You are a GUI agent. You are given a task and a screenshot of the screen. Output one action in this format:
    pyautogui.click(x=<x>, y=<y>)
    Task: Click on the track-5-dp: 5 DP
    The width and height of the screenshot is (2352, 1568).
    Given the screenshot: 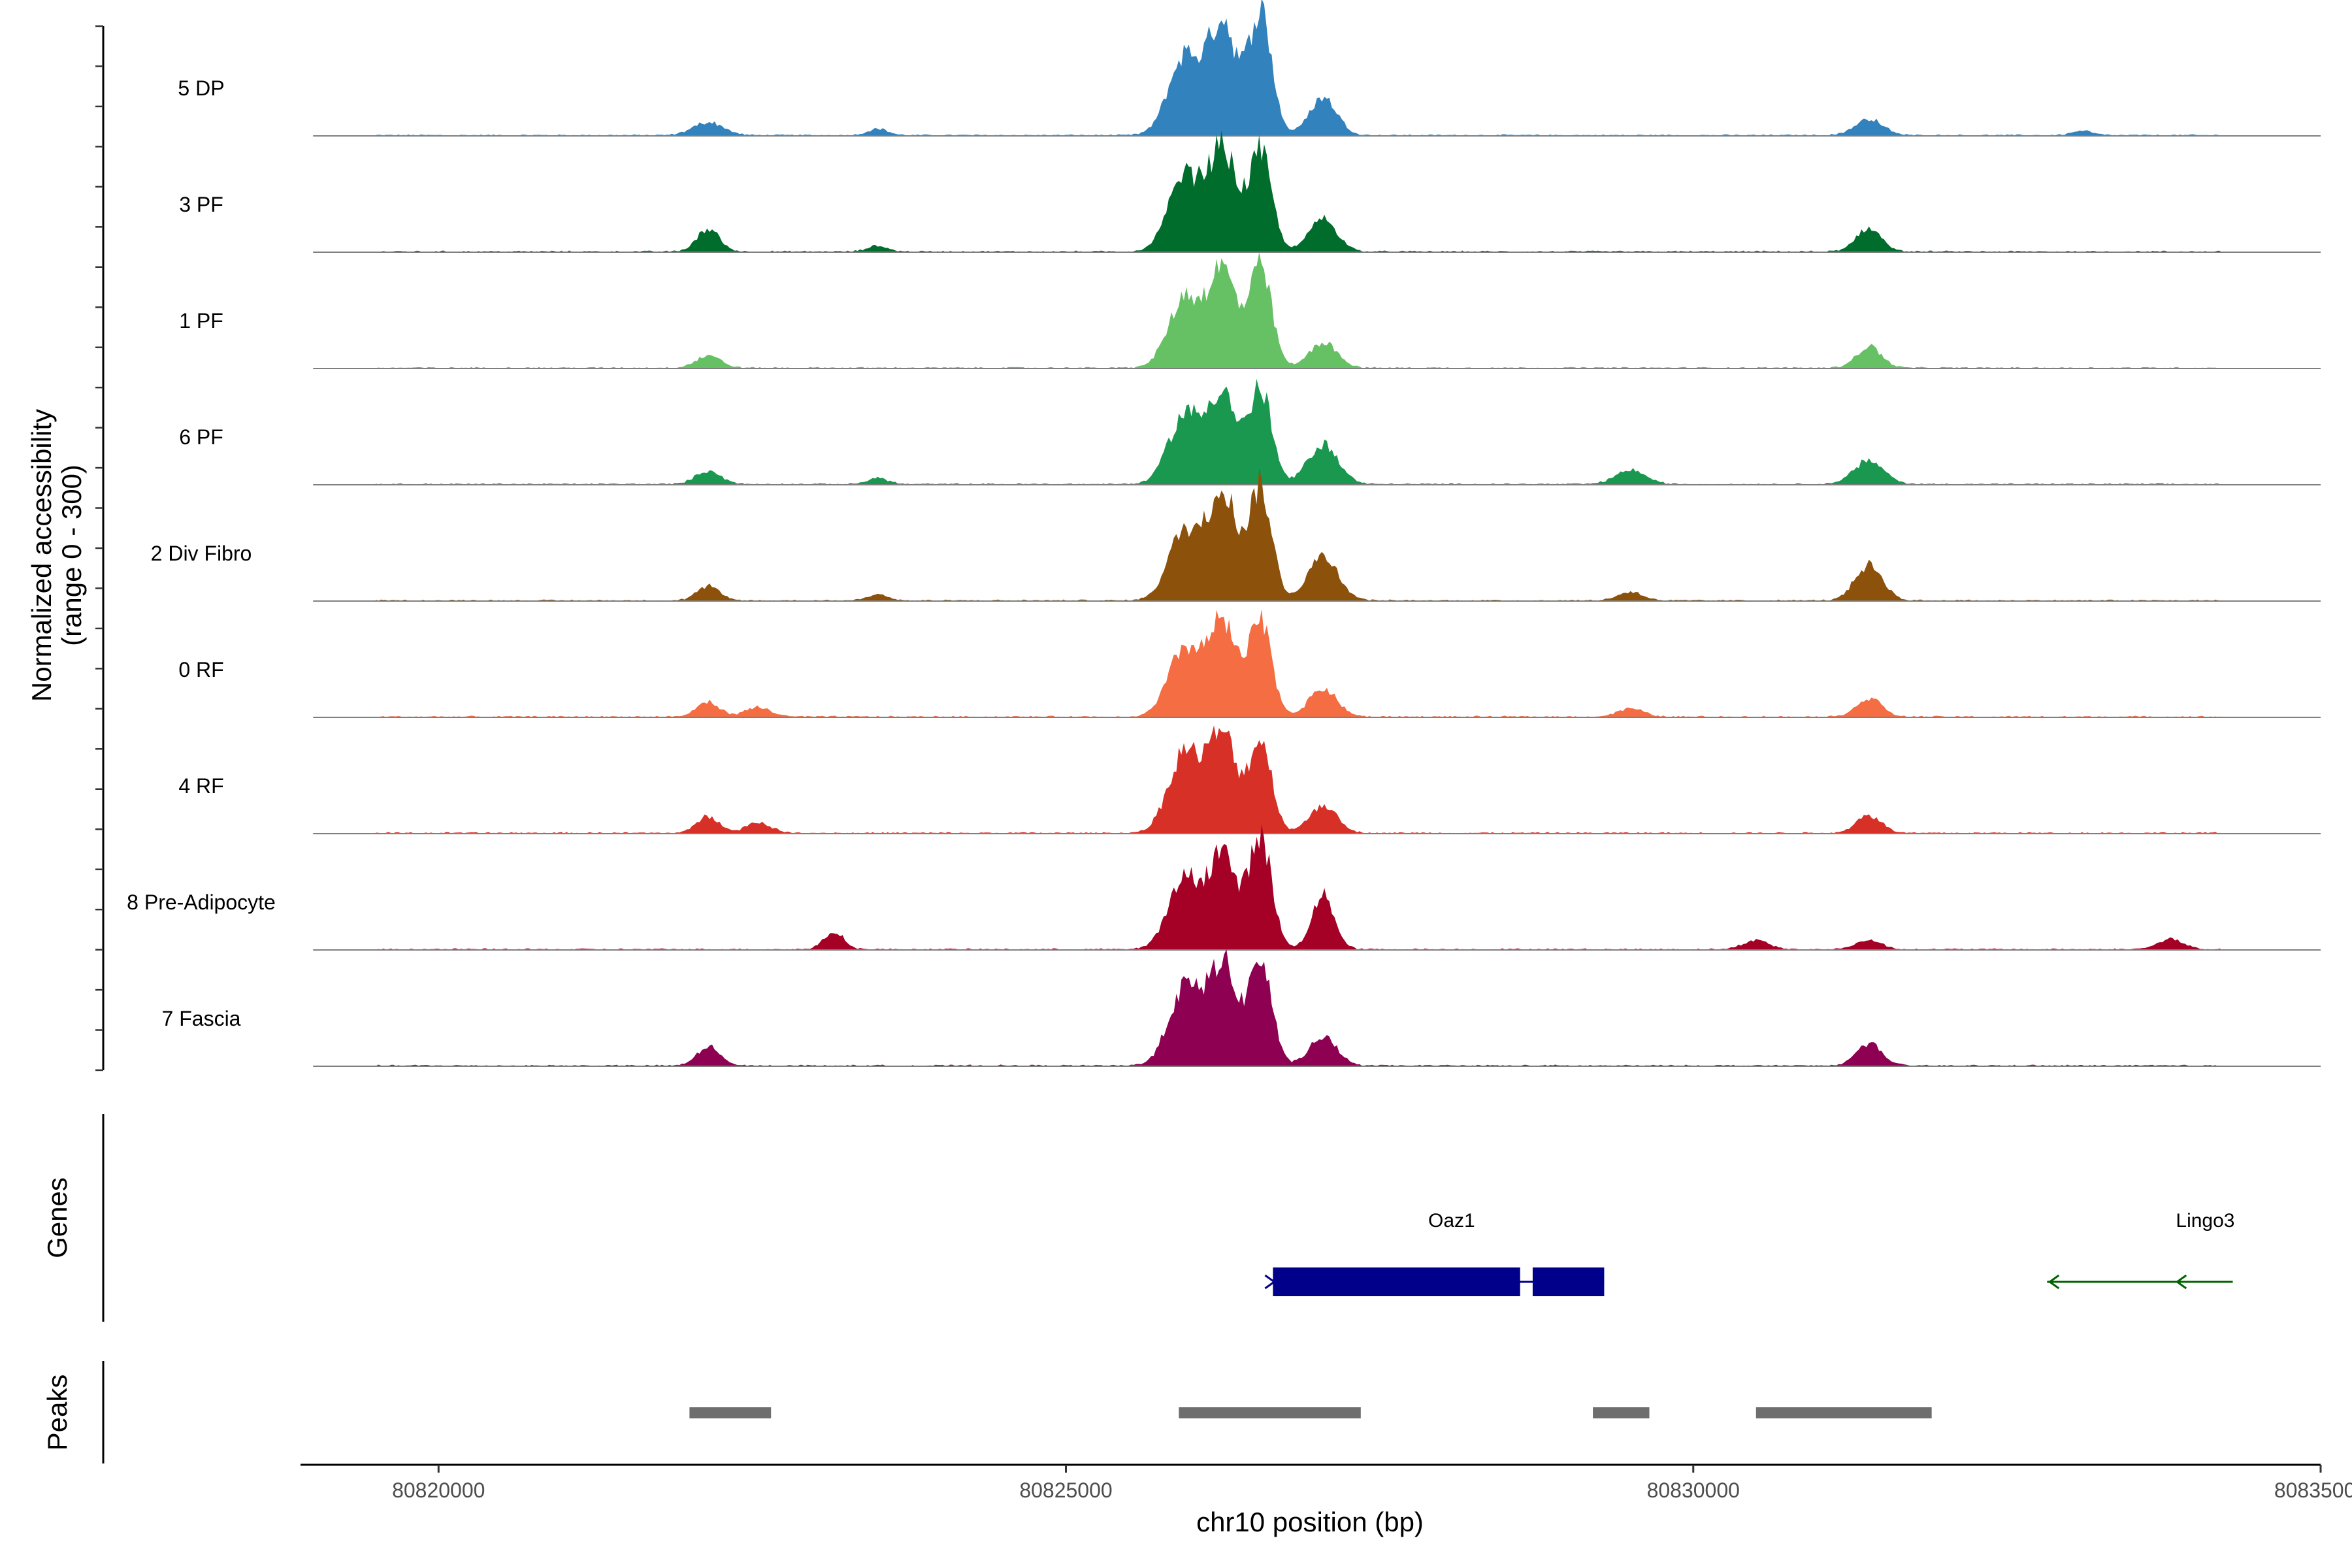 What is the action you would take?
    pyautogui.click(x=1249, y=68)
    